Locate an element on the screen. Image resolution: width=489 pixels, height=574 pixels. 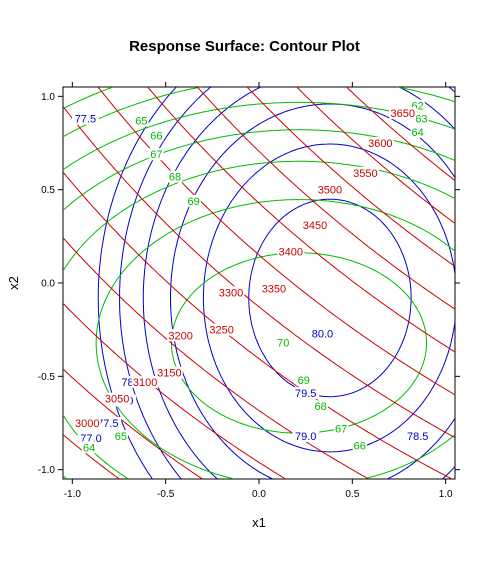
contour-label: 70 is located at coordinates (283, 344).